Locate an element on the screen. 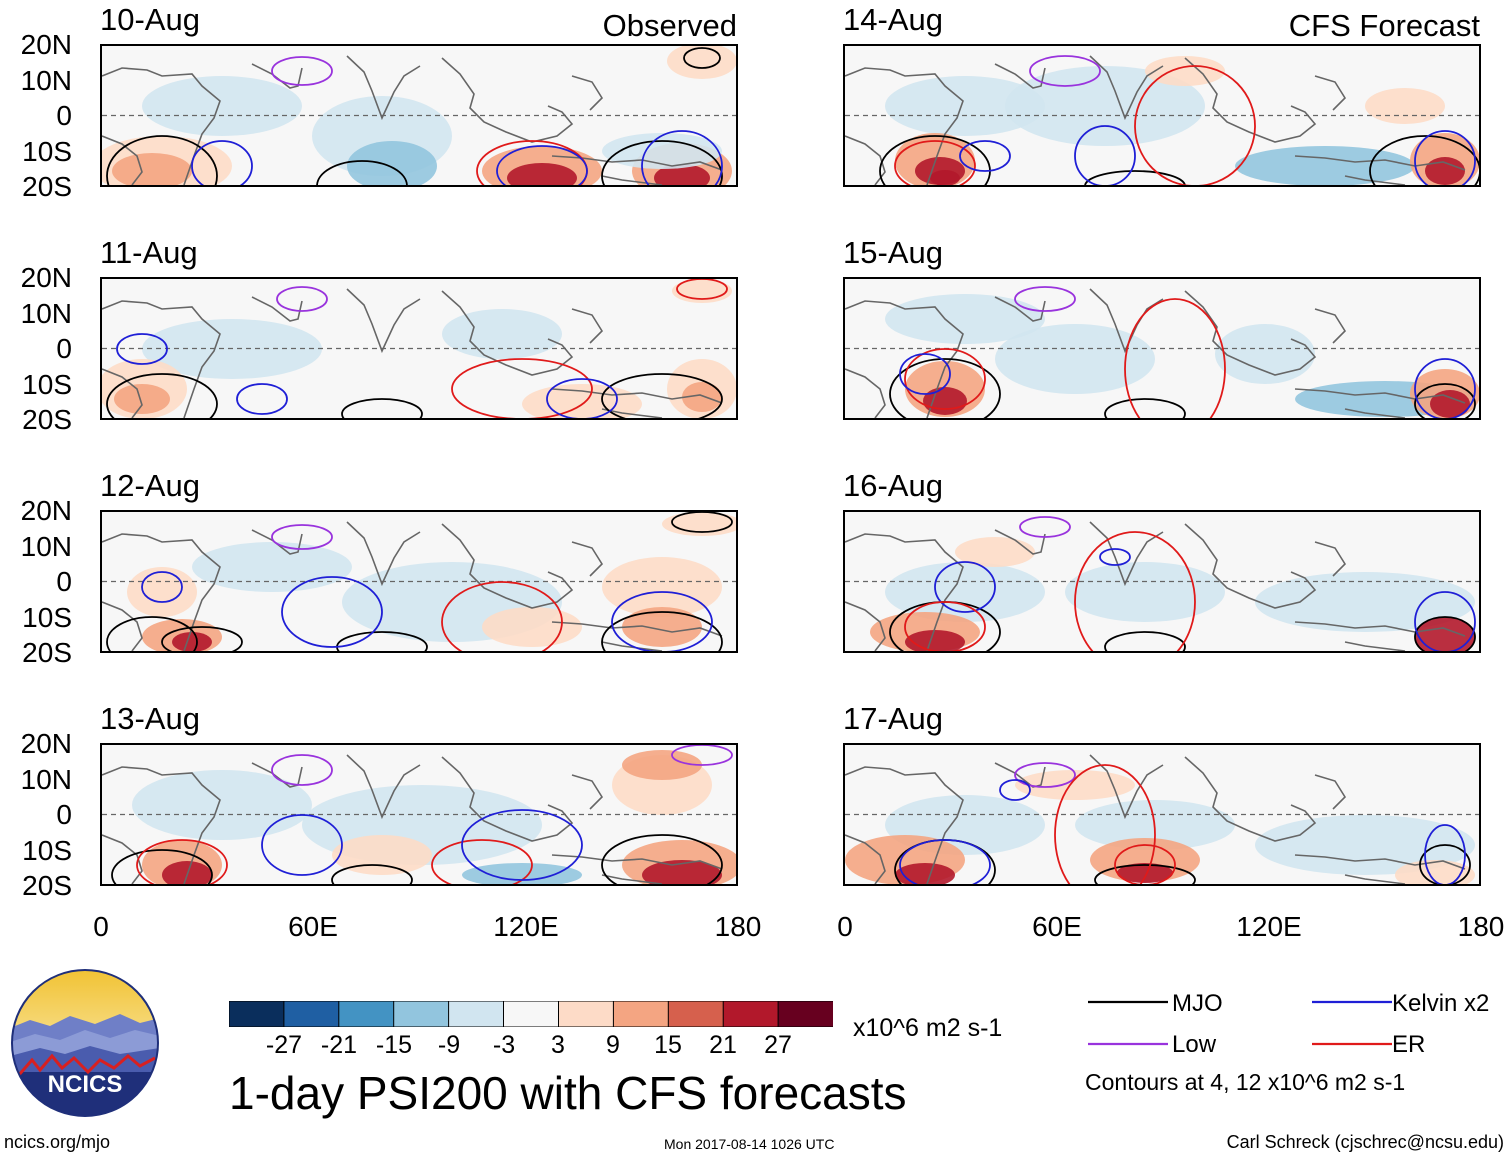 This screenshot has width=1510, height=1158. ncics-logo-graphic: NCICS is located at coordinates (85, 1043).